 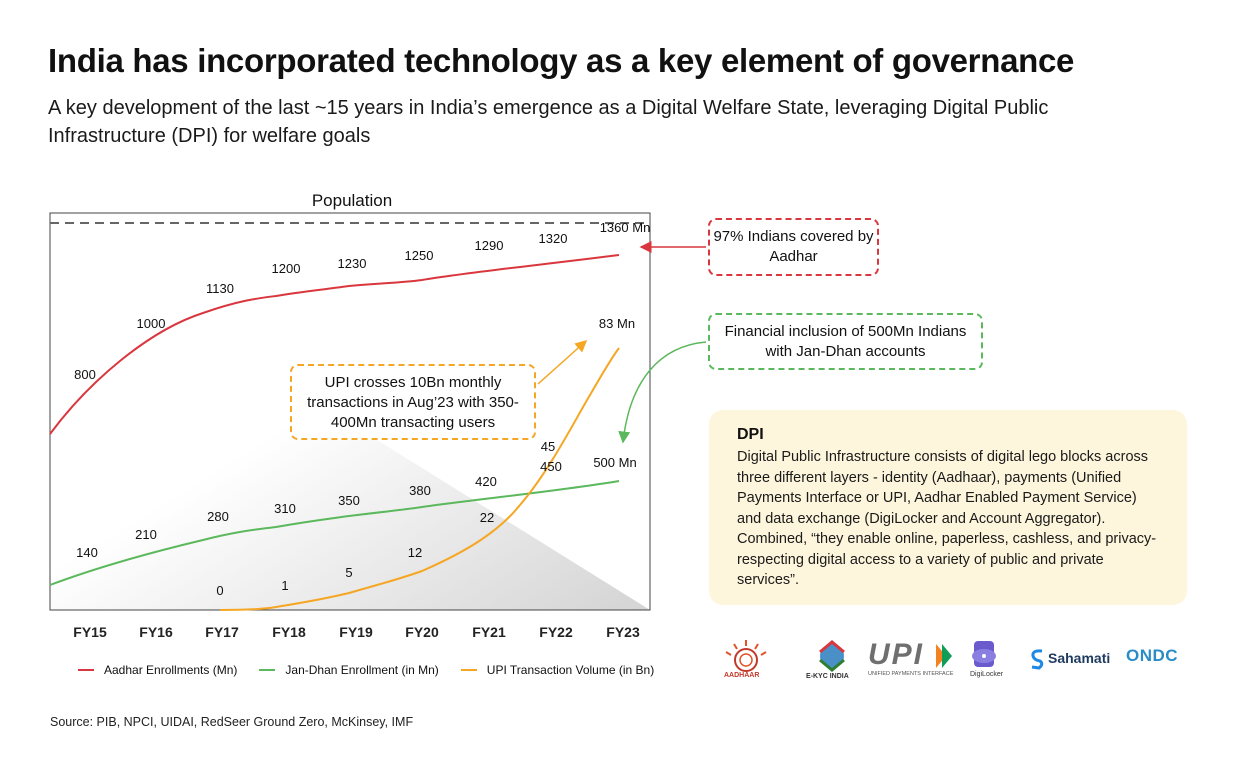 What do you see at coordinates (85, 374) in the screenshot?
I see `aadhar-data-label: 800` at bounding box center [85, 374].